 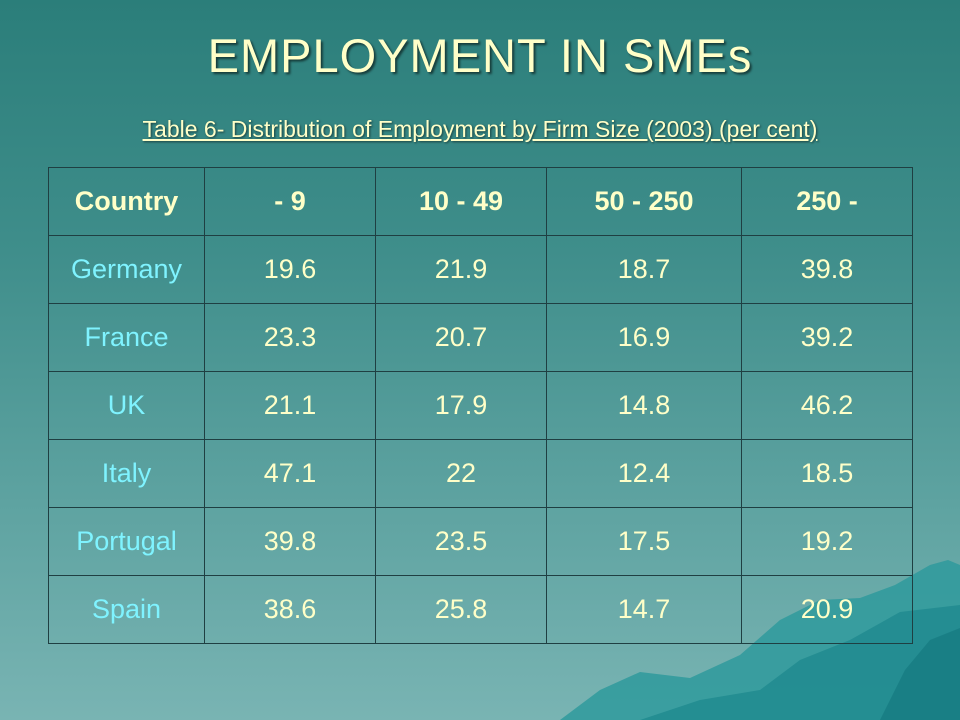 What do you see at coordinates (461, 541) in the screenshot?
I see `value-cell: 23.5` at bounding box center [461, 541].